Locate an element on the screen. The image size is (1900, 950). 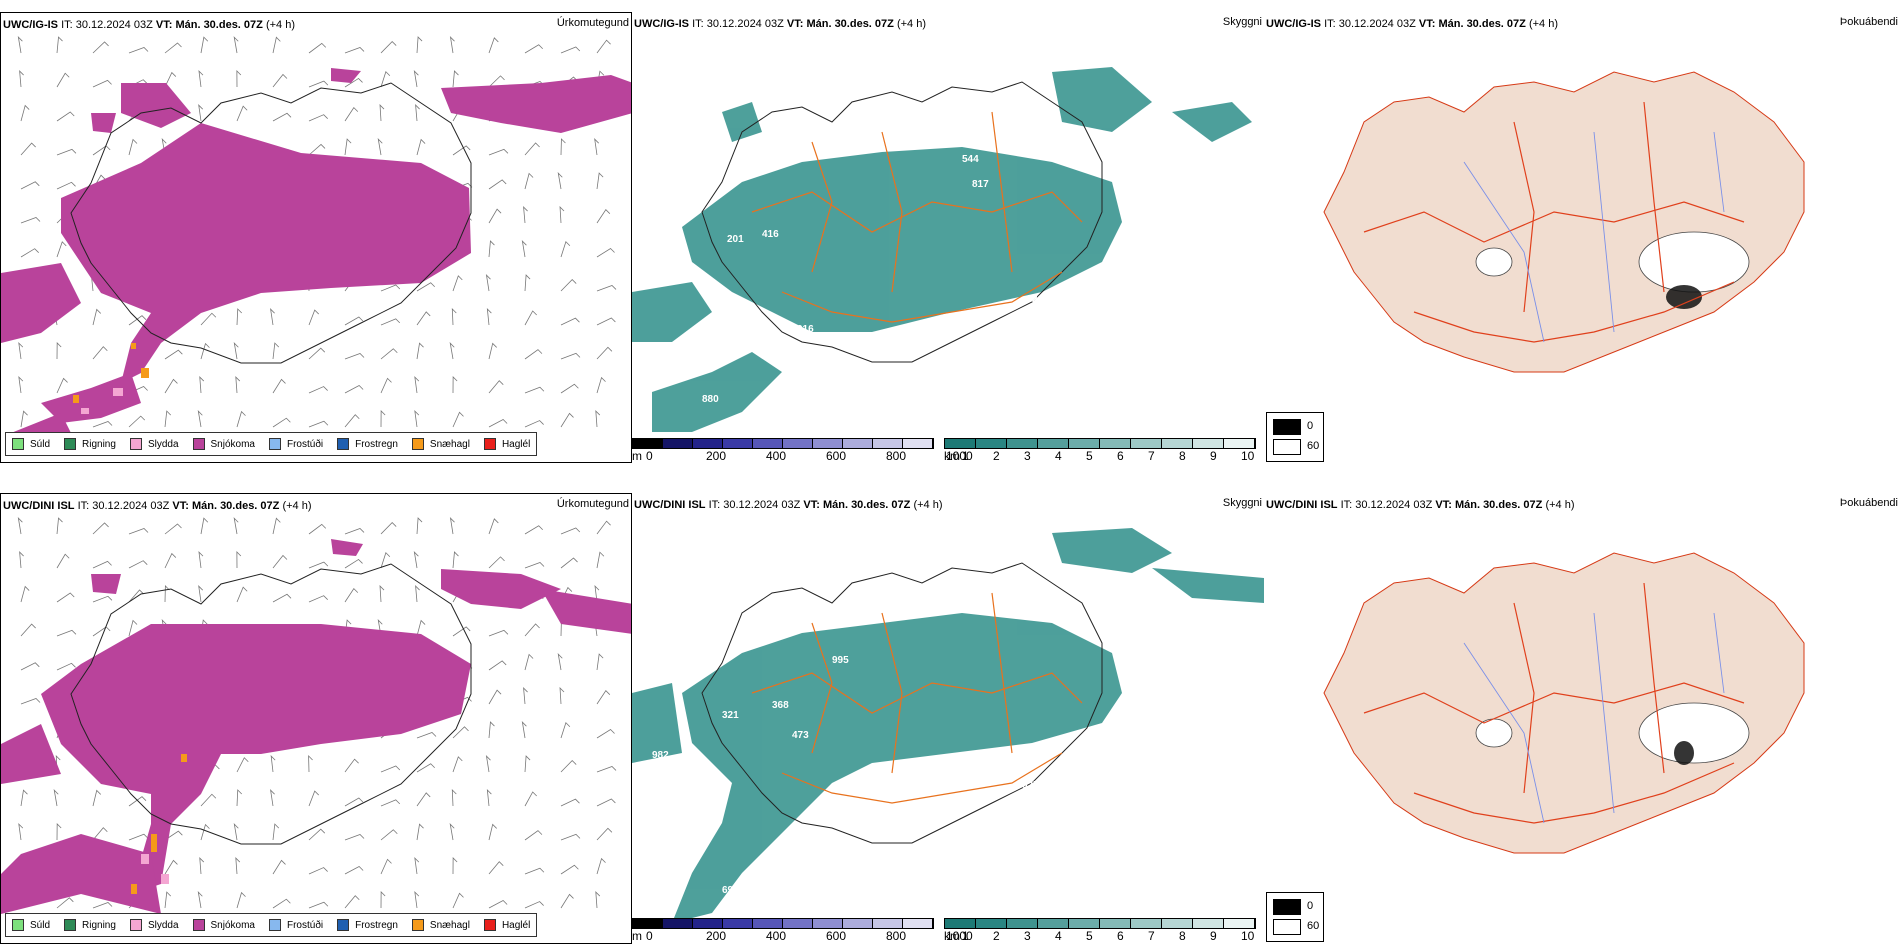
colorbar-unit: km is located at coordinates (952, 456).